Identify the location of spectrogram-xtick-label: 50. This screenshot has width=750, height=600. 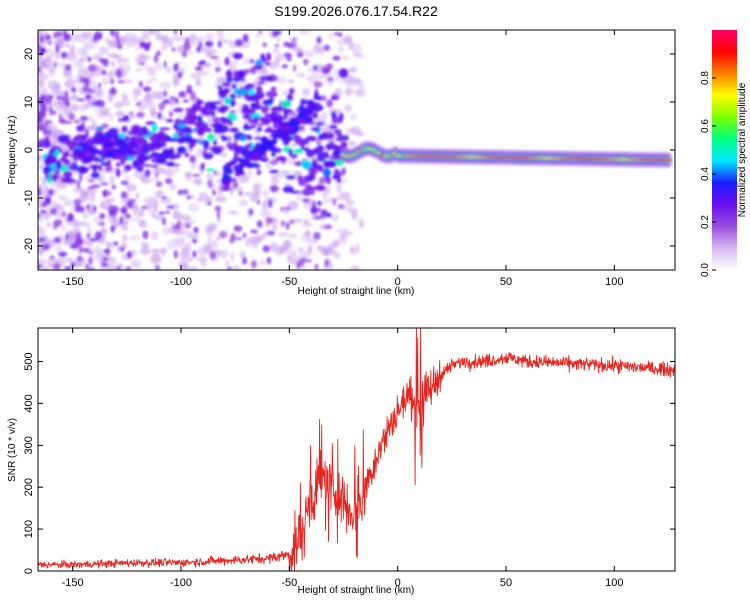
(506, 282).